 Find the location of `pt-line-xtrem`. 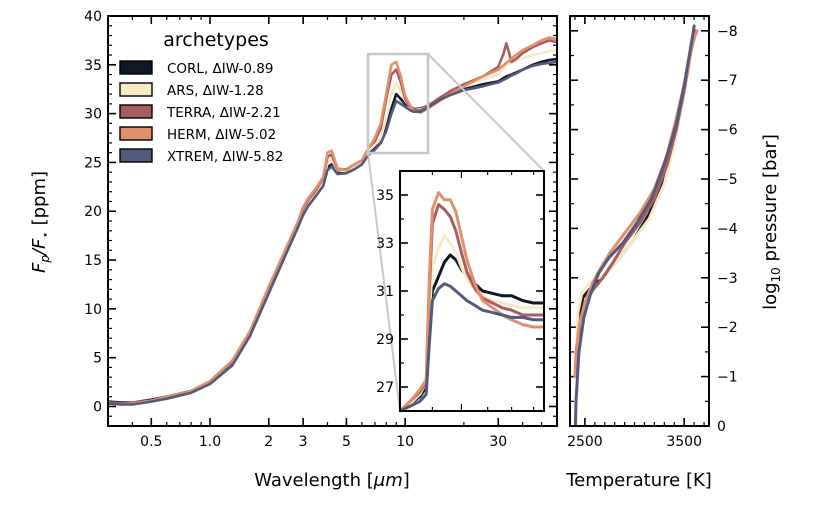

pt-line-xtrem is located at coordinates (634, 225).